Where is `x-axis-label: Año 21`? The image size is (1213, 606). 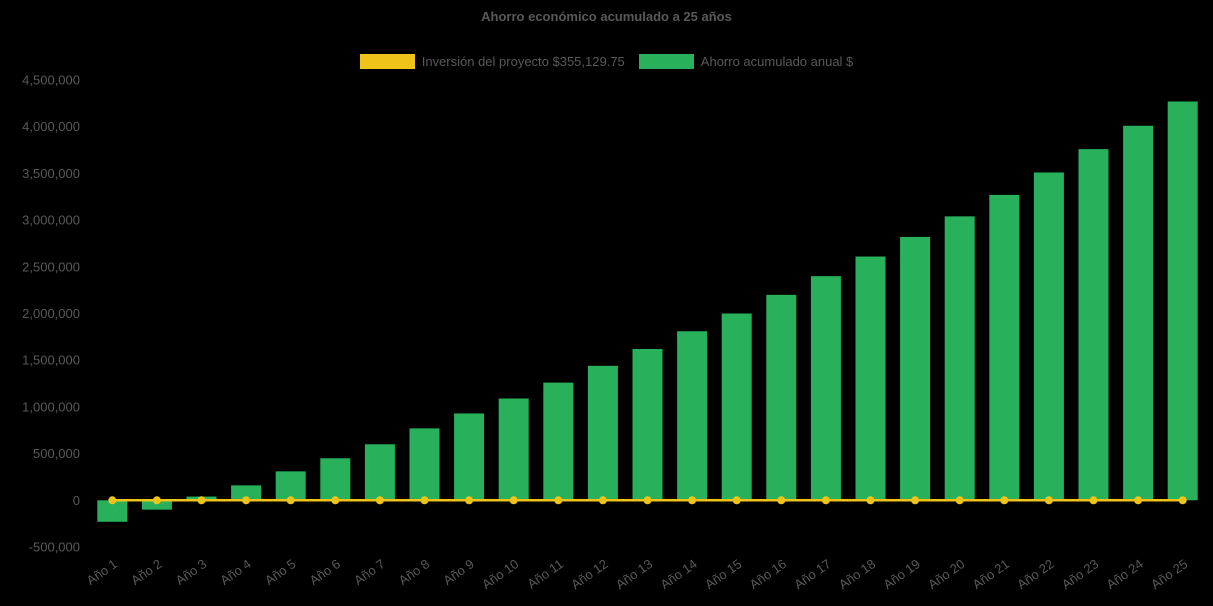 x-axis-label: Año 21 is located at coordinates (991, 574).